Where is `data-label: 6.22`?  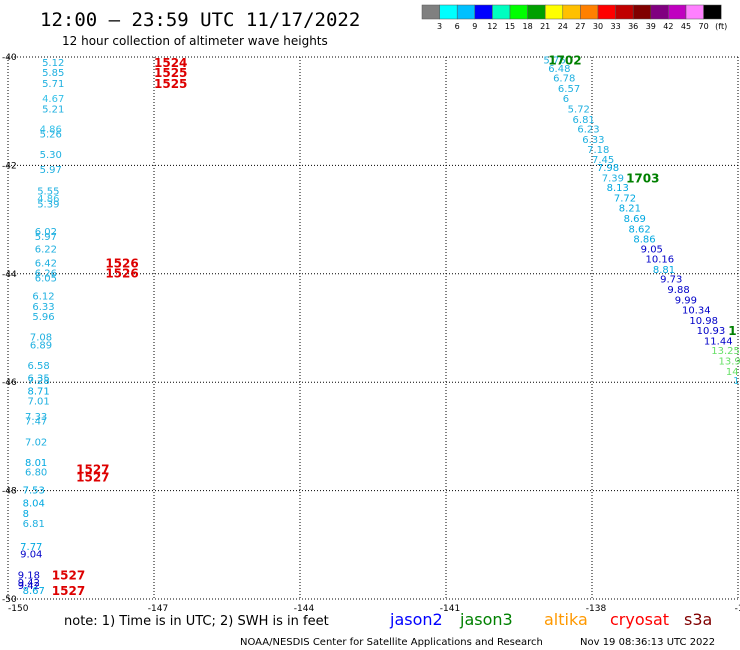
data-label: 6.22 is located at coordinates (46, 249).